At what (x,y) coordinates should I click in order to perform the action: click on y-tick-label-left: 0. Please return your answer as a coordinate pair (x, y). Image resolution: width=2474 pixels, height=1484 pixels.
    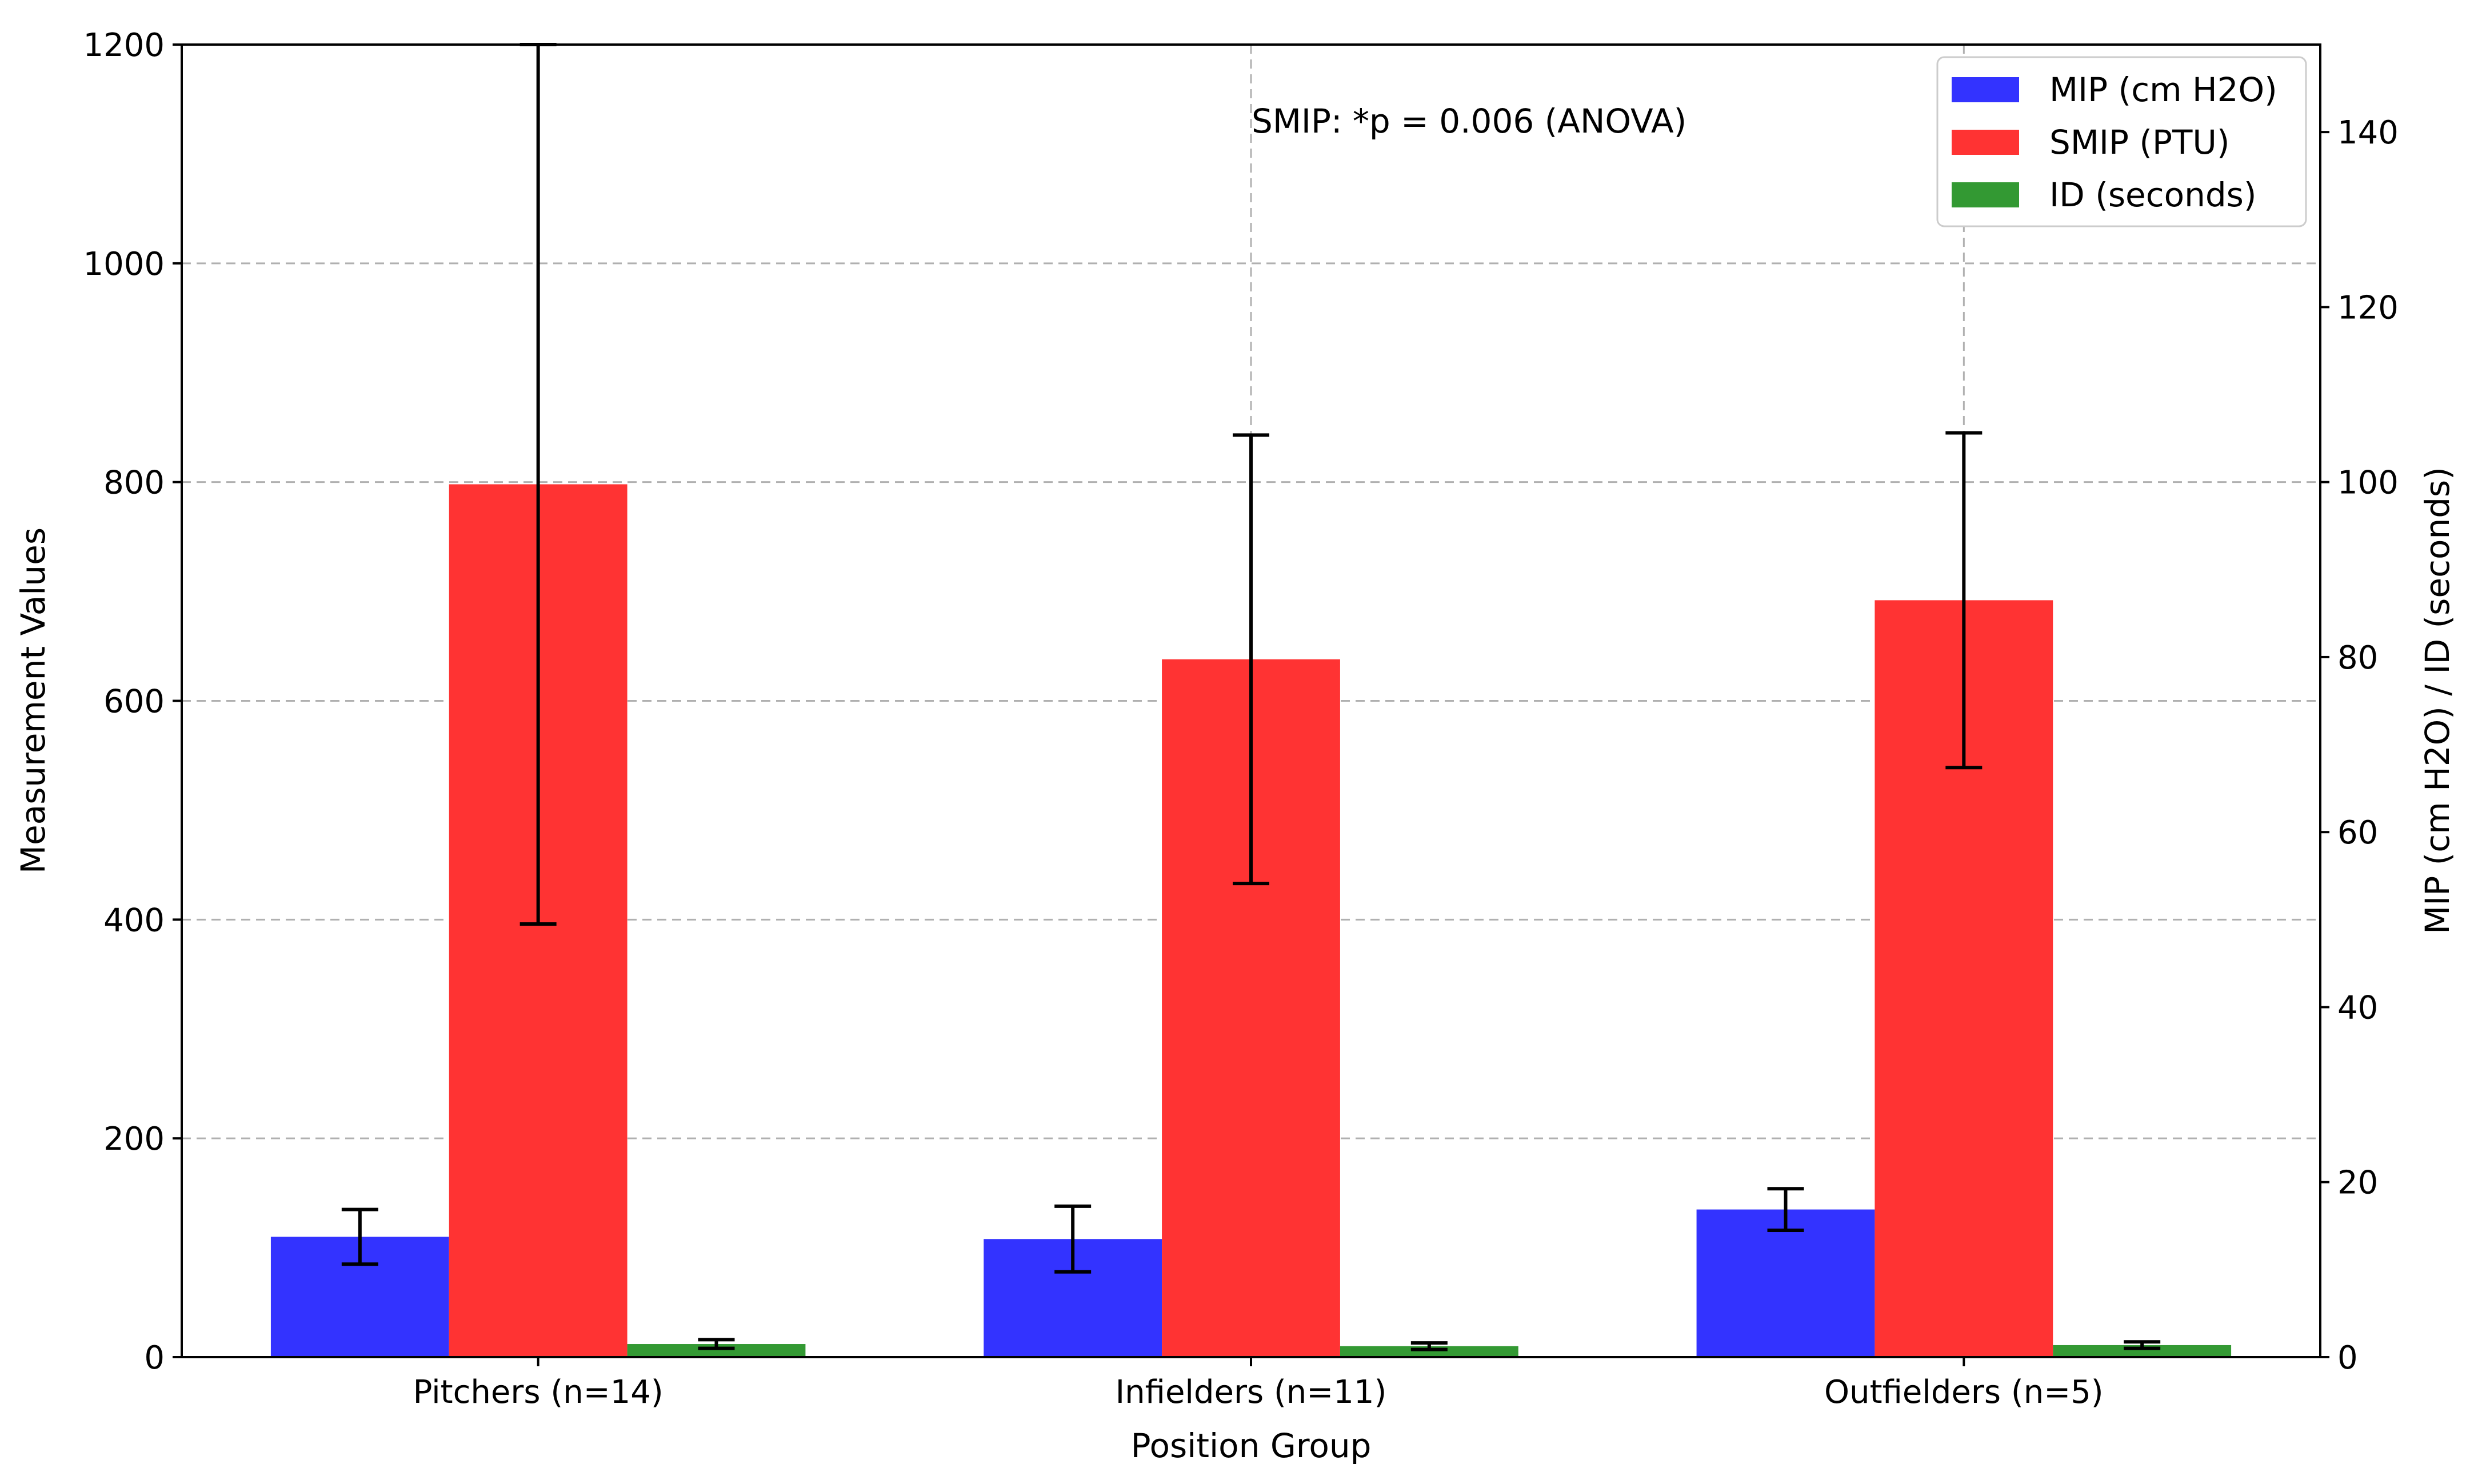
    Looking at the image, I should click on (154, 1358).